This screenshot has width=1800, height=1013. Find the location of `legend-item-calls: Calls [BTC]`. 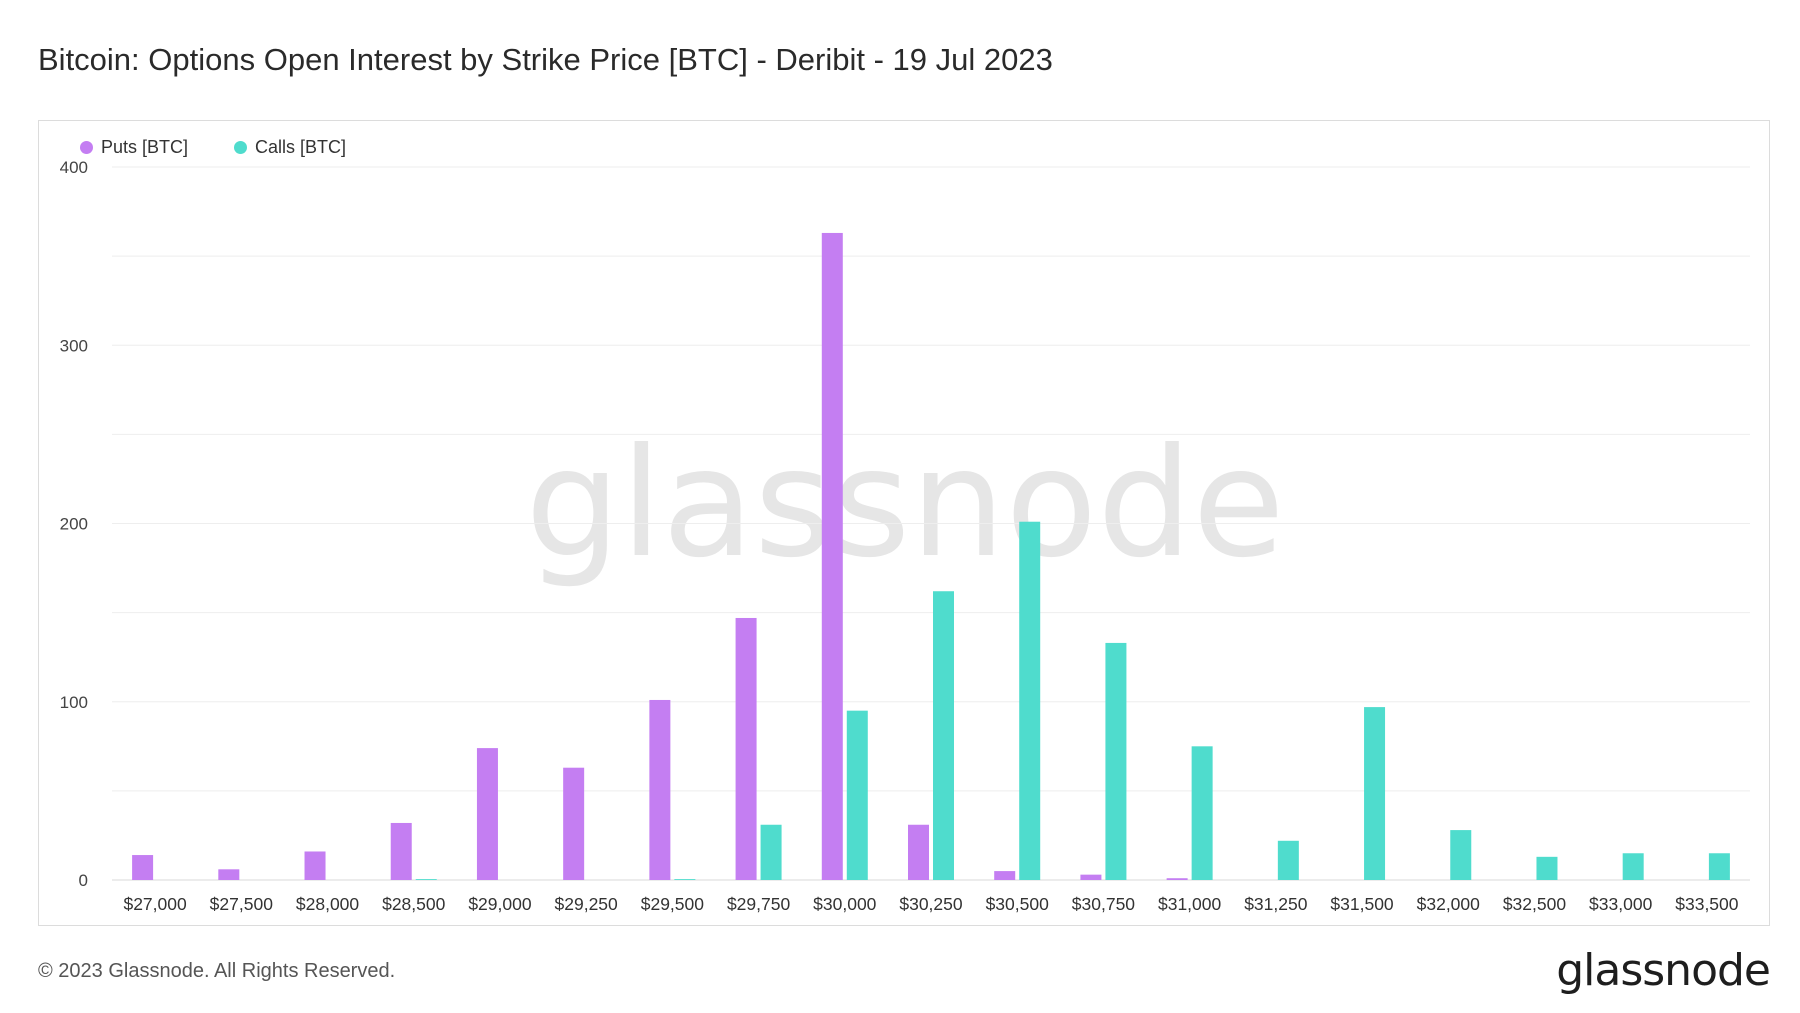

legend-item-calls: Calls [BTC] is located at coordinates (290, 147).